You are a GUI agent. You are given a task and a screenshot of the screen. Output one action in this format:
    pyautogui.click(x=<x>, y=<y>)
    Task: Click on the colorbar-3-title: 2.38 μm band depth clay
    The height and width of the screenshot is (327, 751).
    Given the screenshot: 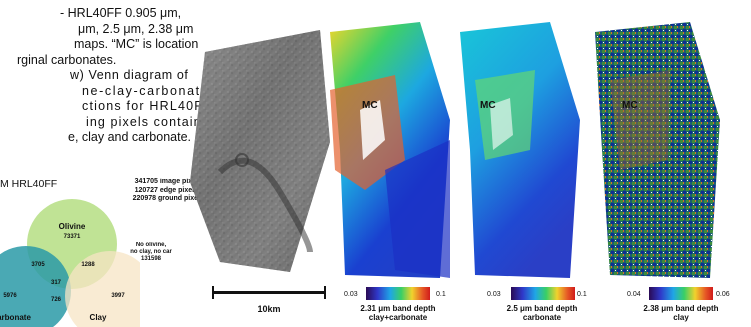 What is the action you would take?
    pyautogui.click(x=681, y=313)
    